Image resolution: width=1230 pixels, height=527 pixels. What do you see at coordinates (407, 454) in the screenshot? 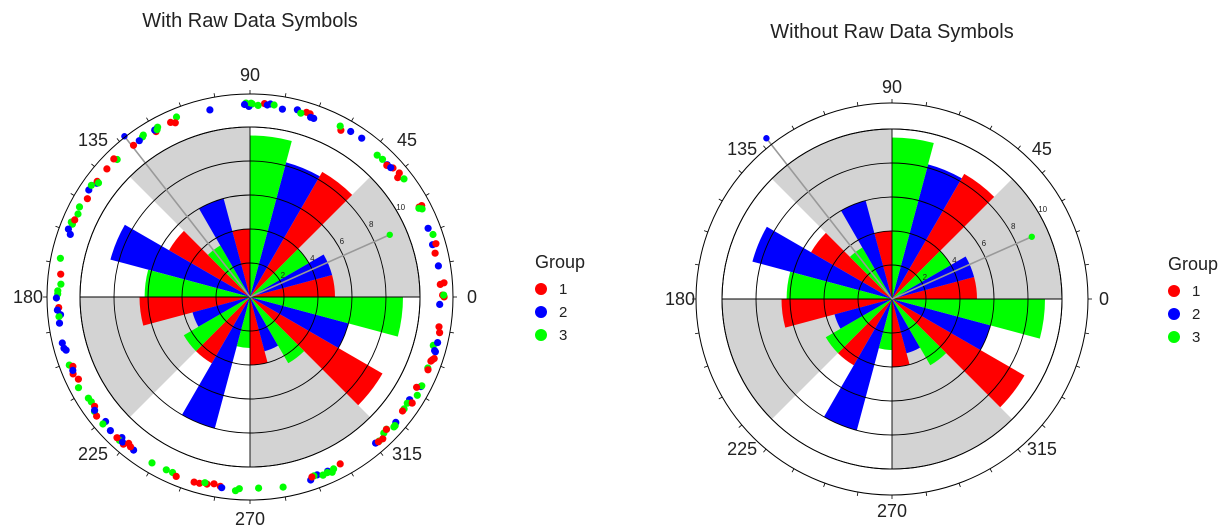
I see `angle-label-315: 315` at bounding box center [407, 454].